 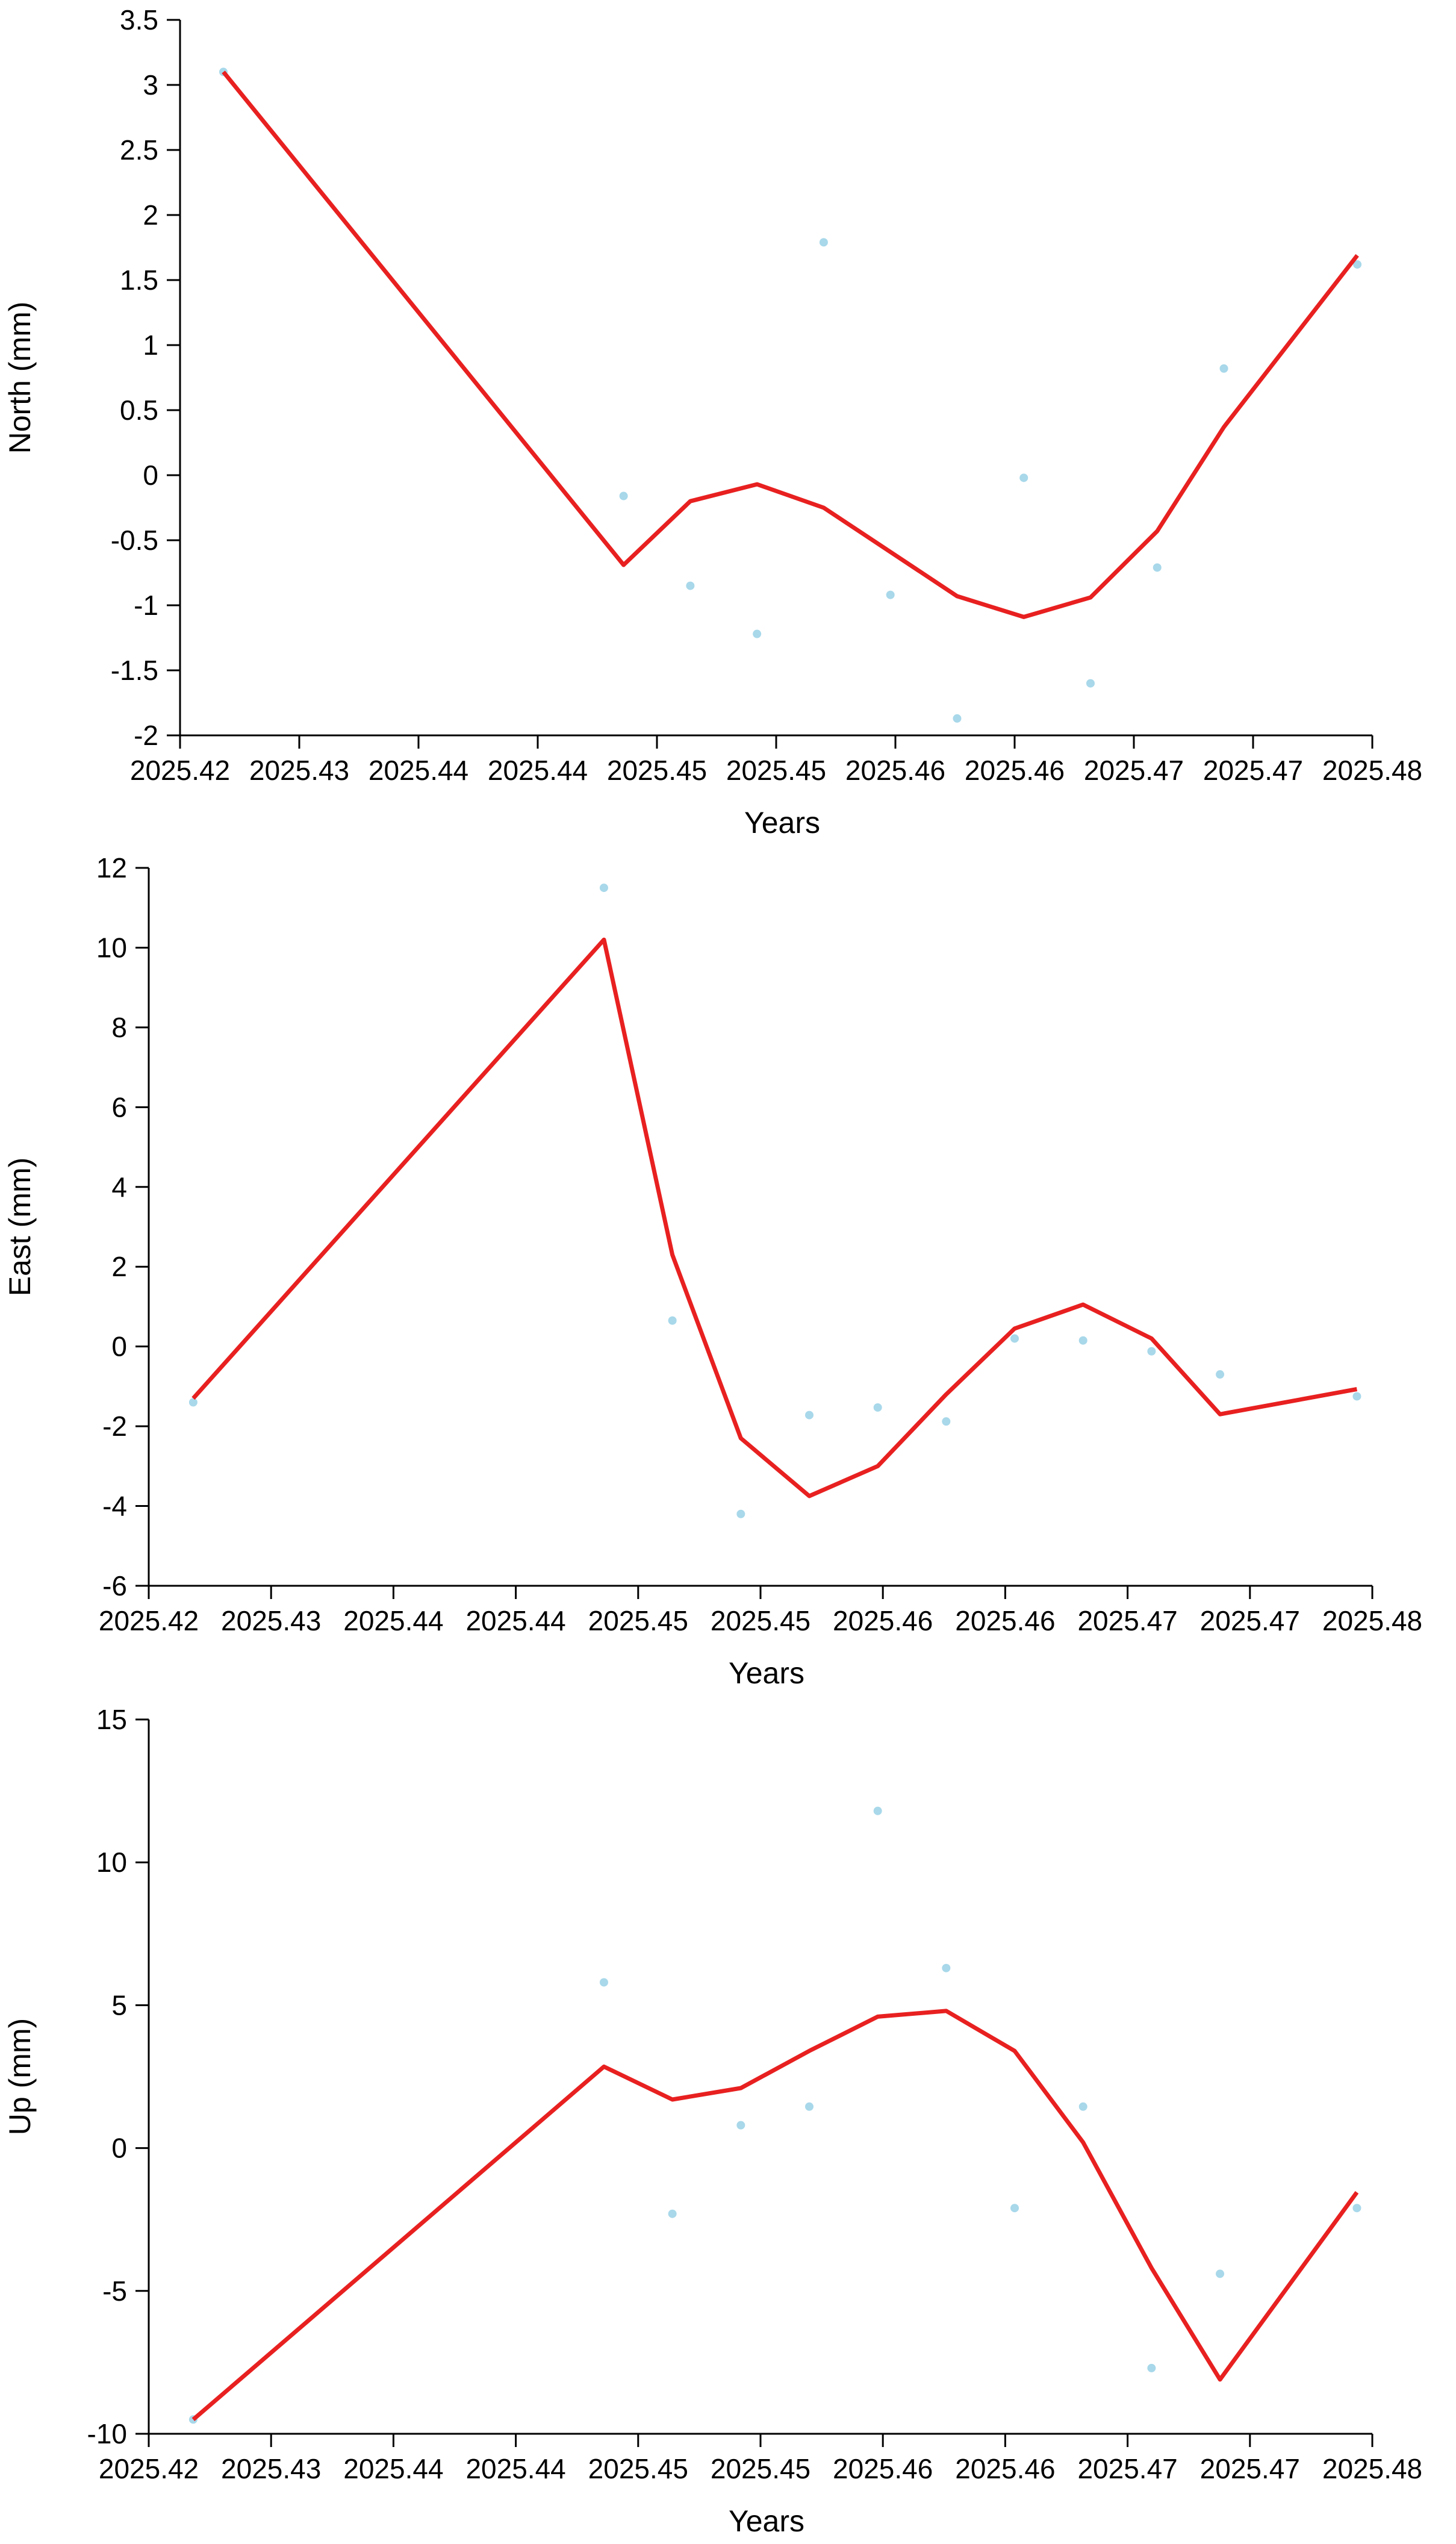 What do you see at coordinates (111, 1720) in the screenshot?
I see `y-tick-label: 15` at bounding box center [111, 1720].